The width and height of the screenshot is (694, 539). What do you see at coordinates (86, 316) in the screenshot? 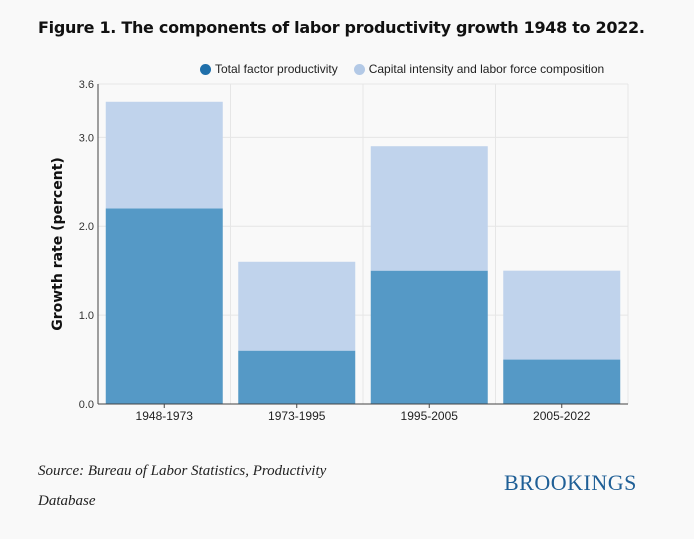
I see `y-tick-label: 1.0` at bounding box center [86, 316].